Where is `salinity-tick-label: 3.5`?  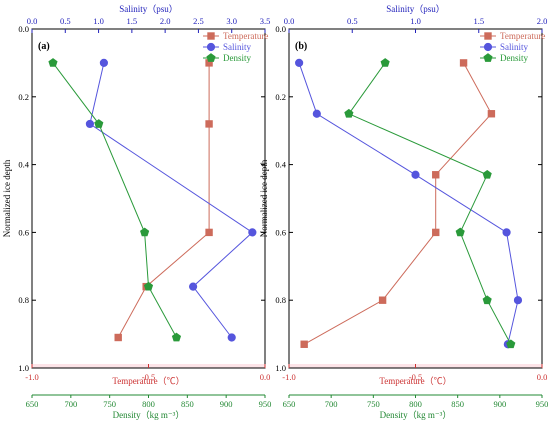 salinity-tick-label: 3.5 is located at coordinates (265, 21).